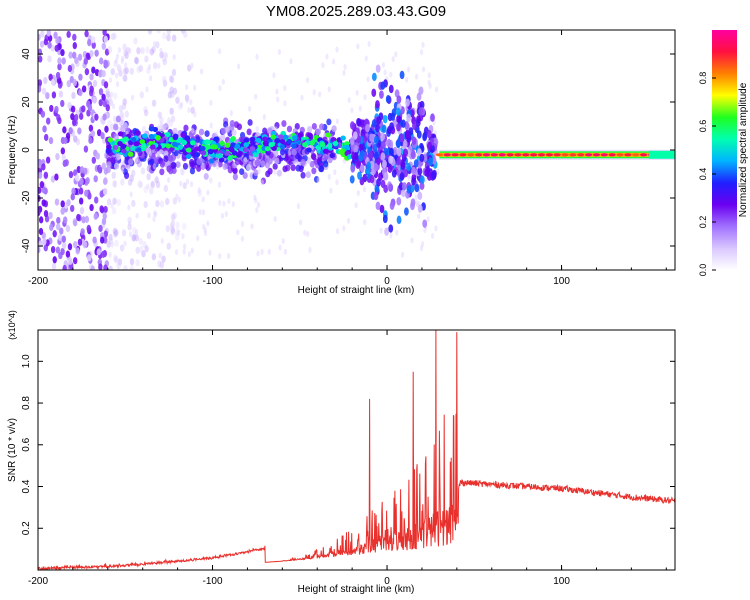 This screenshot has width=750, height=600. What do you see at coordinates (26, 528) in the screenshot?
I see `snr-ytick-label: 0.2` at bounding box center [26, 528].